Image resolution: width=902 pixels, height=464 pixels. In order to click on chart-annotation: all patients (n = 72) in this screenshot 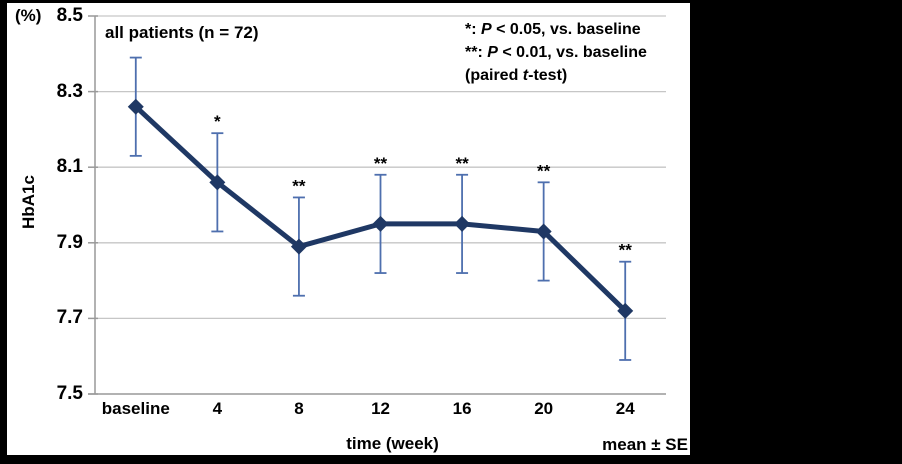, I will do `click(182, 32)`.